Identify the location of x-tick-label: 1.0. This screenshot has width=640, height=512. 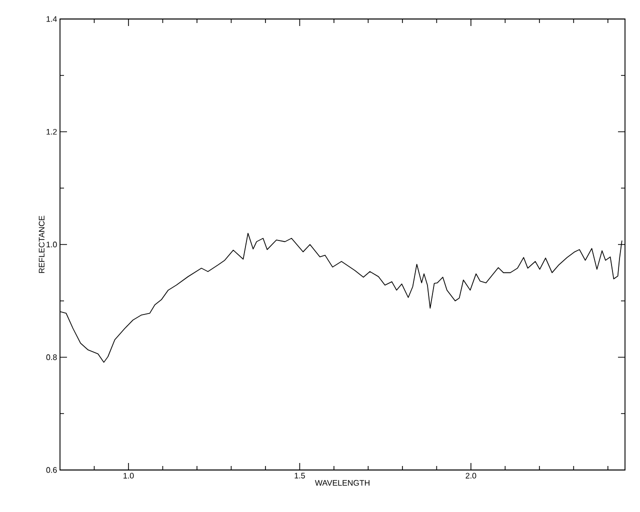
(129, 475).